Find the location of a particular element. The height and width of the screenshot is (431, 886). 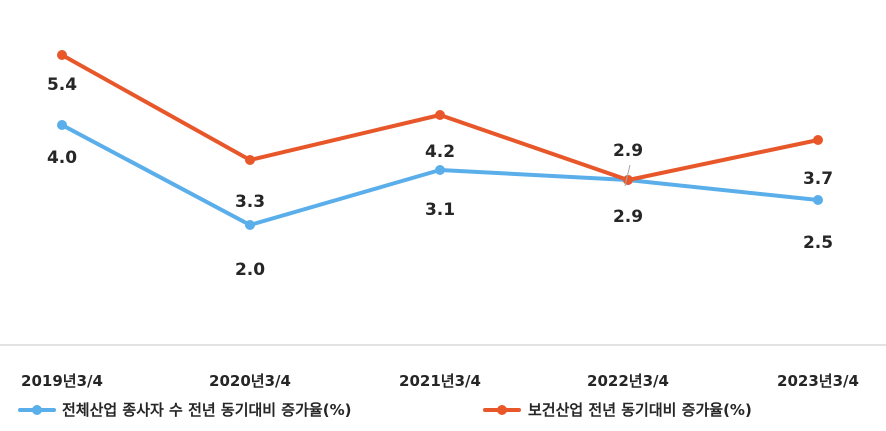

series-2-data-label: 5.4 is located at coordinates (62, 85).